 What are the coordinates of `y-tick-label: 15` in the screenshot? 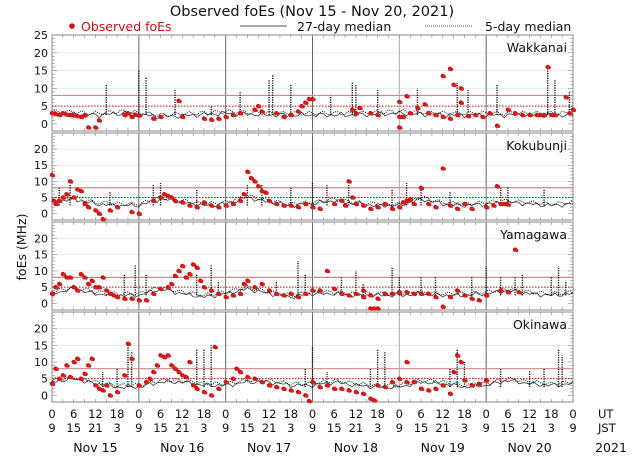 It's located at (41, 165).